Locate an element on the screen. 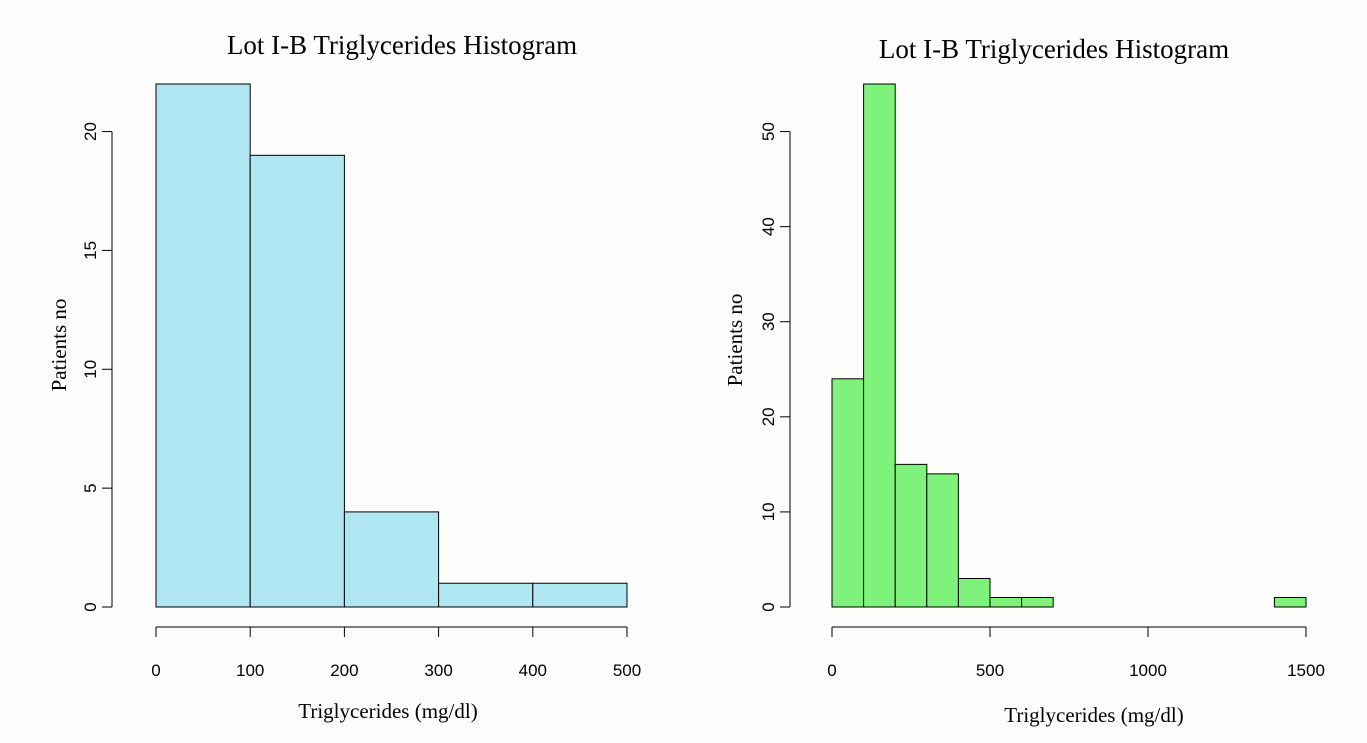 The height and width of the screenshot is (743, 1367). x-tick-label-left-1: 100 is located at coordinates (250, 670).